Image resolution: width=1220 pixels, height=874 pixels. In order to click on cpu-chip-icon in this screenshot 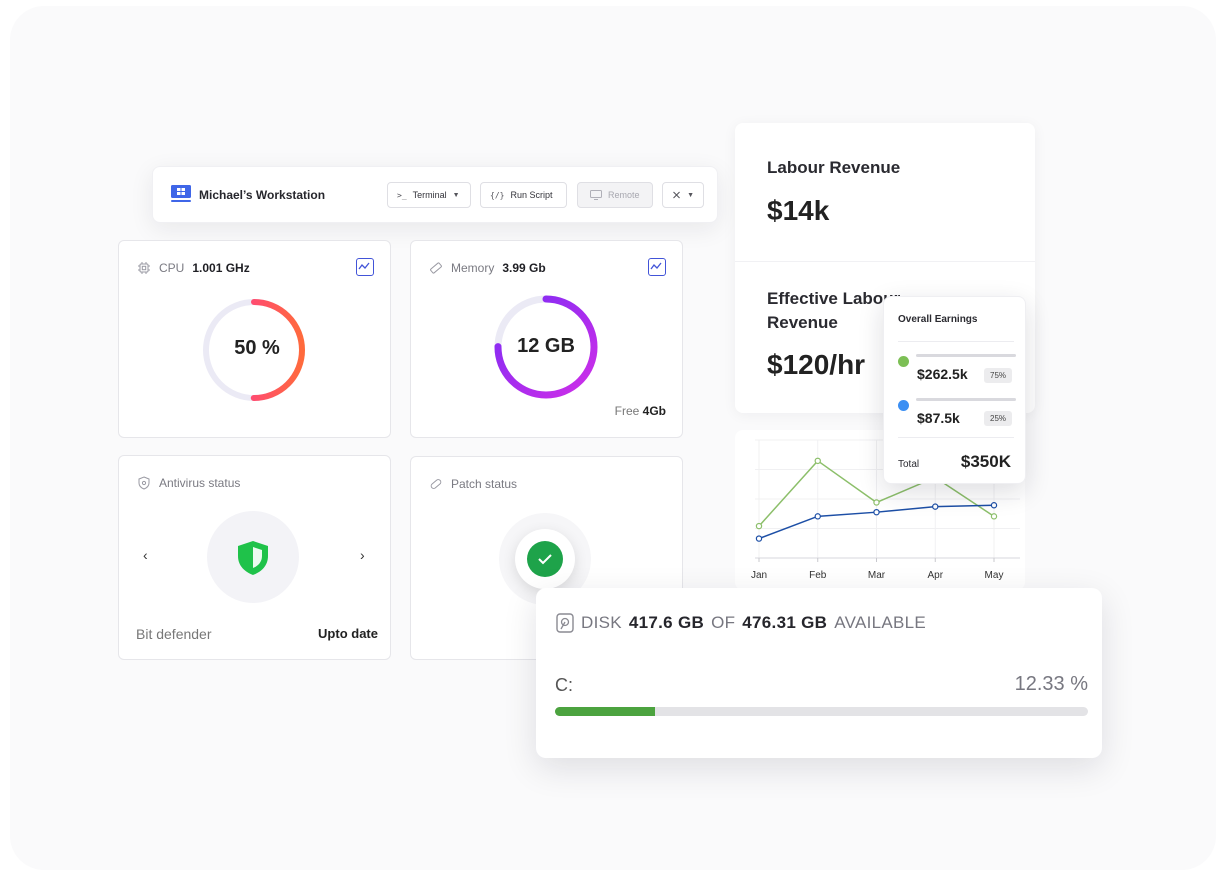, I will do `click(144, 268)`.